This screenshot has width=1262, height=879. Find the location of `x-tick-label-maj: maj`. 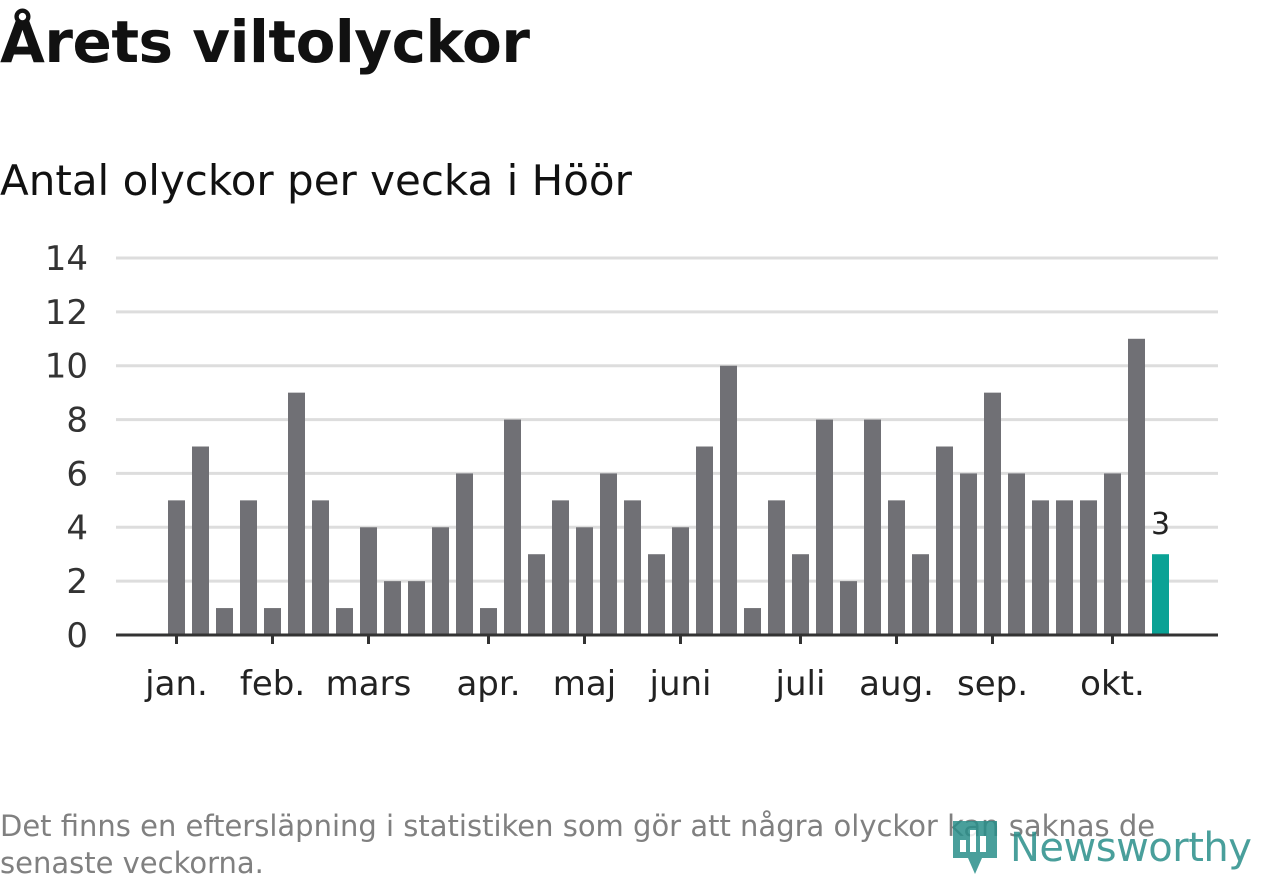

x-tick-label-maj: maj is located at coordinates (584, 684).